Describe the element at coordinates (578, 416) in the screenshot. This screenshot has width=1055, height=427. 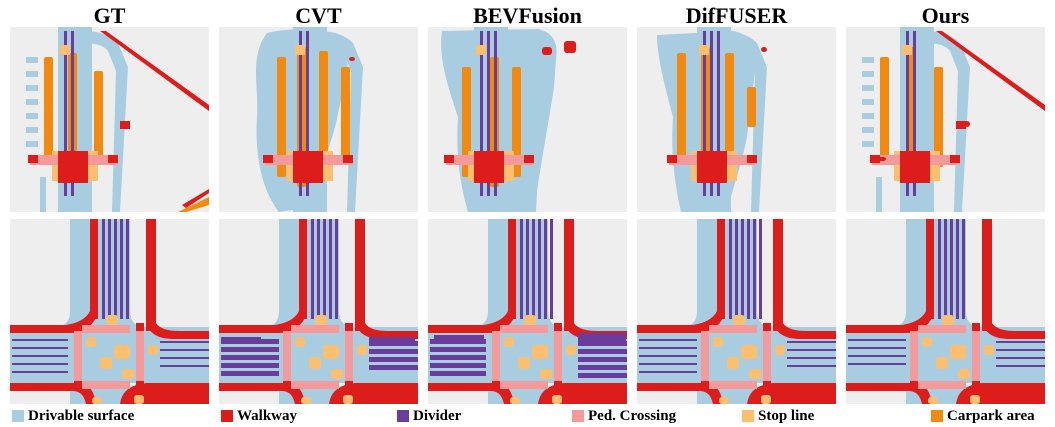
I see `legend-swatch-ped-crossing` at that location.